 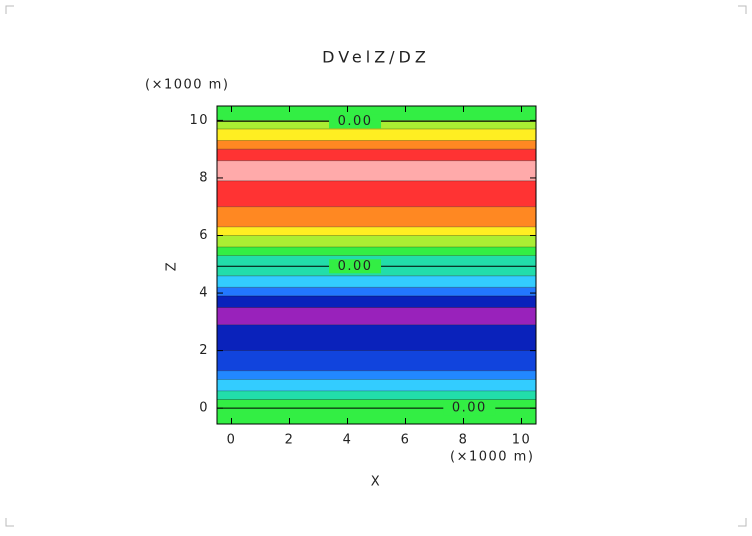 I want to click on x-tick-label: 4, so click(x=348, y=440).